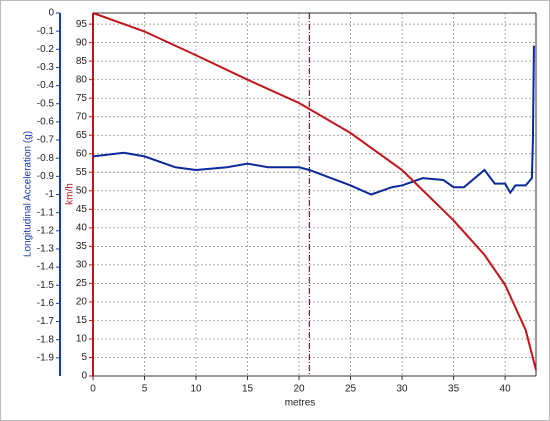 The height and width of the screenshot is (421, 550). I want to click on x-tick-label: 20, so click(299, 389).